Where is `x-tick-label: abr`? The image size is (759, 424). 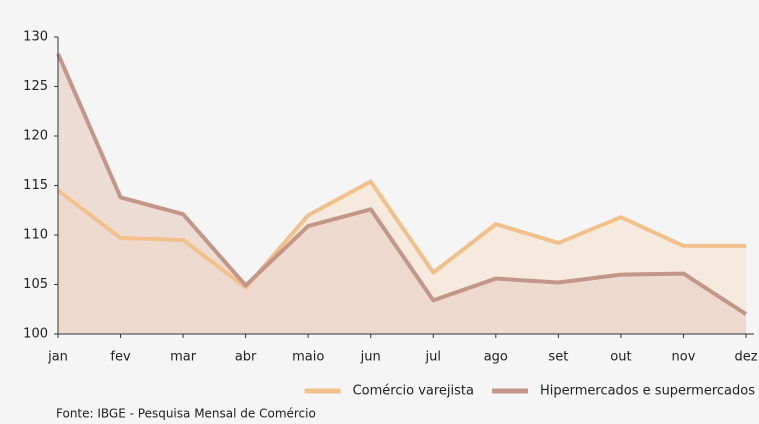
x-tick-label: abr is located at coordinates (246, 357).